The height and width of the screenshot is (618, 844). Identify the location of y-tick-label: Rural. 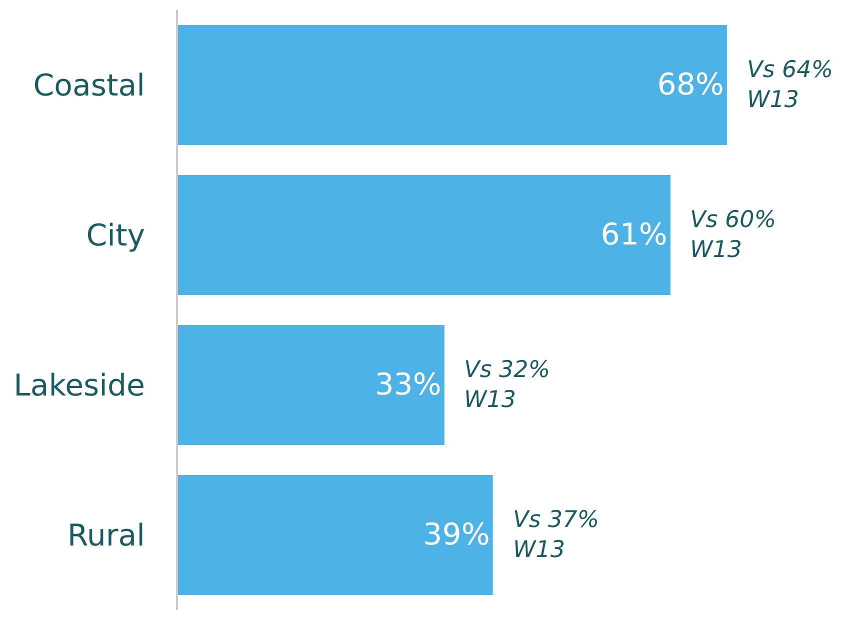
(106, 536).